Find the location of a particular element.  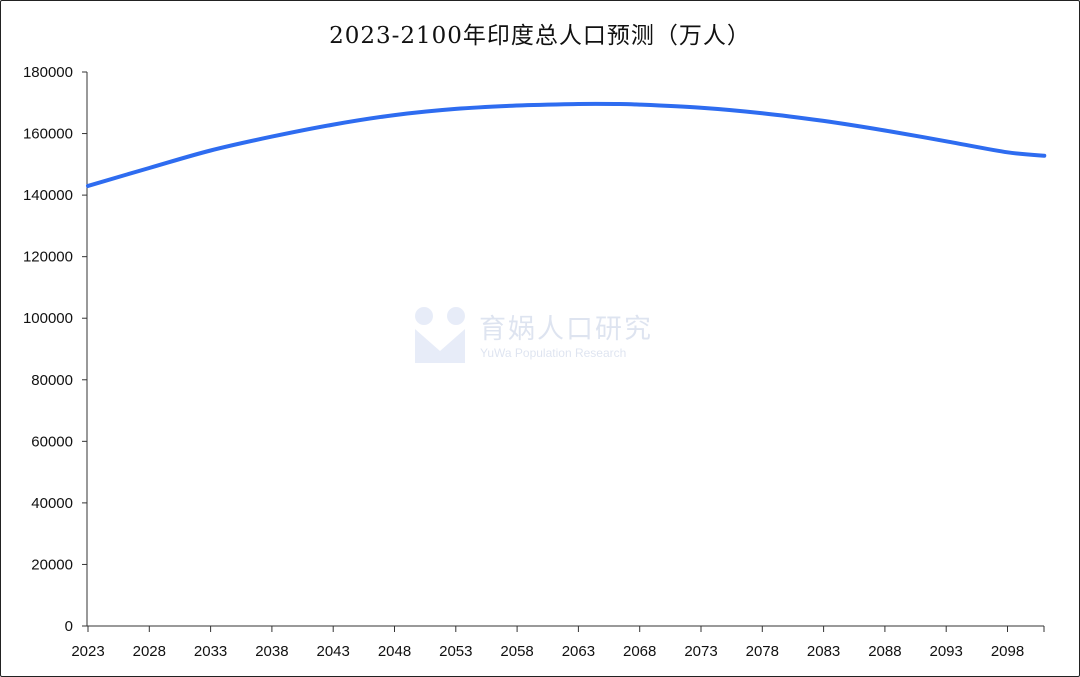

x-tick-label: 2033 is located at coordinates (210, 651).